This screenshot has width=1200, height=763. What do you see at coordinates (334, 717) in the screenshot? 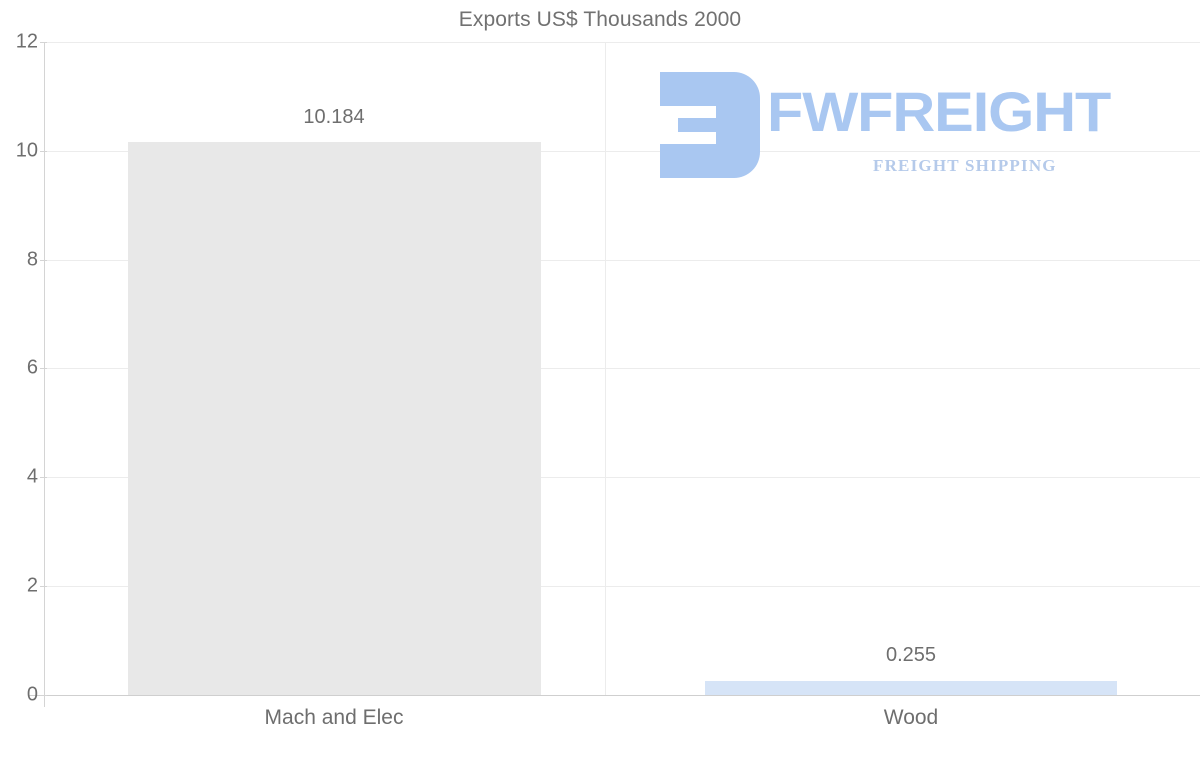
I see `x-category-label-mach-and-elec: Mach and Elec` at bounding box center [334, 717].